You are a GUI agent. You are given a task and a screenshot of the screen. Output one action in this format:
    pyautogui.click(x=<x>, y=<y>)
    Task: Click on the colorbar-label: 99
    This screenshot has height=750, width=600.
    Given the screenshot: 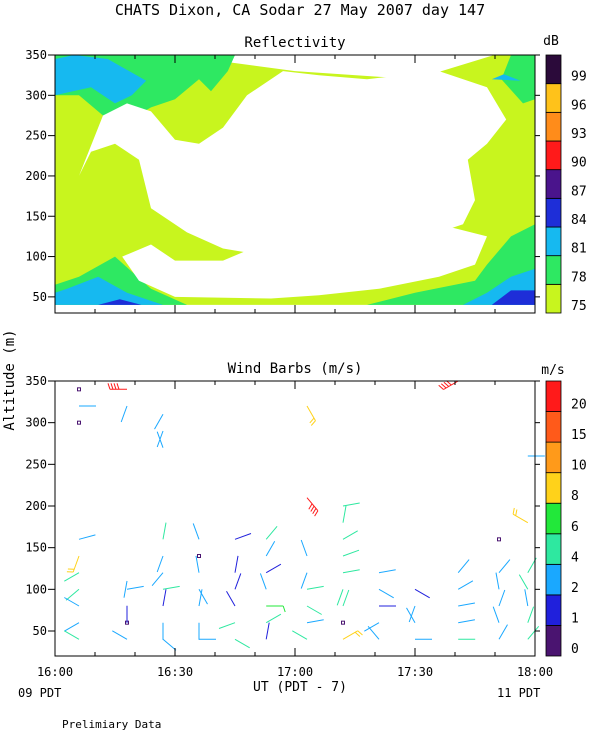 What is the action you would take?
    pyautogui.click(x=579, y=77)
    